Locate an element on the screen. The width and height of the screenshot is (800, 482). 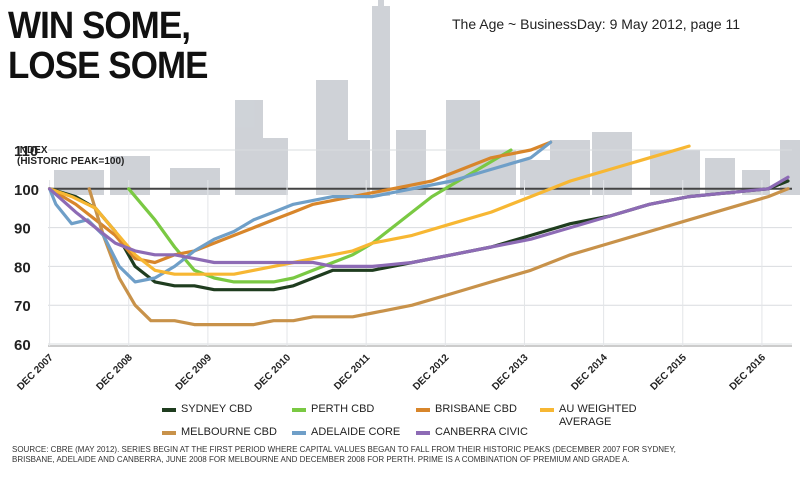
y-tick-label: 70 is located at coordinates (22, 306).